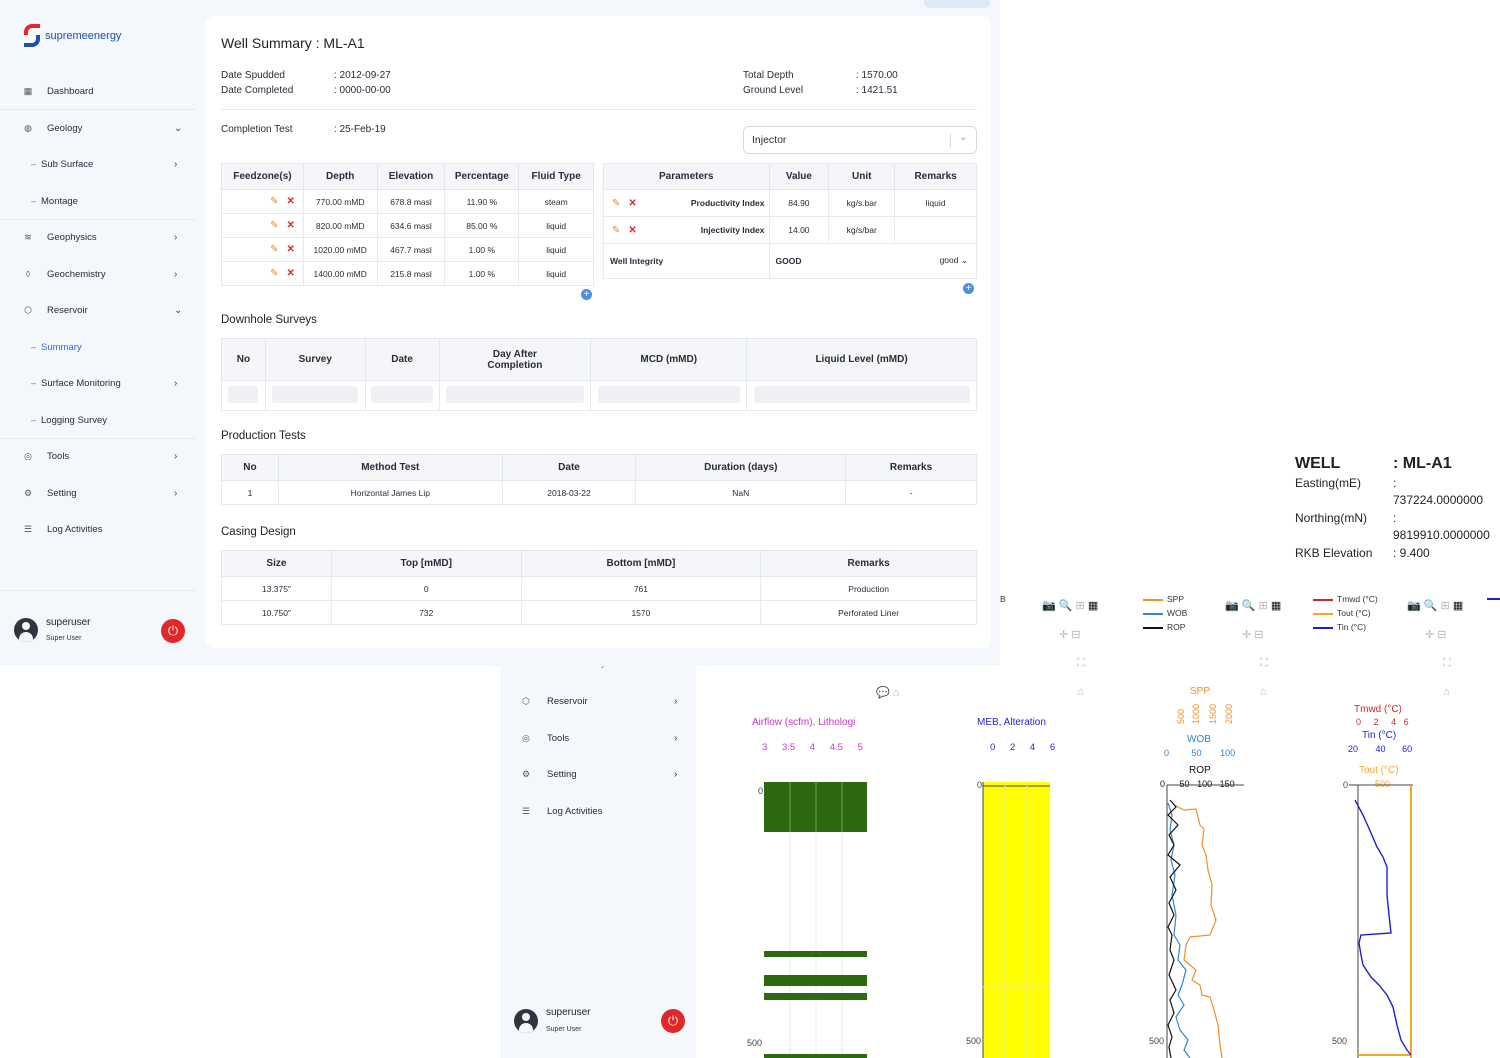 Image resolution: width=1500 pixels, height=1058 pixels. I want to click on table-header: Date, so click(402, 359).